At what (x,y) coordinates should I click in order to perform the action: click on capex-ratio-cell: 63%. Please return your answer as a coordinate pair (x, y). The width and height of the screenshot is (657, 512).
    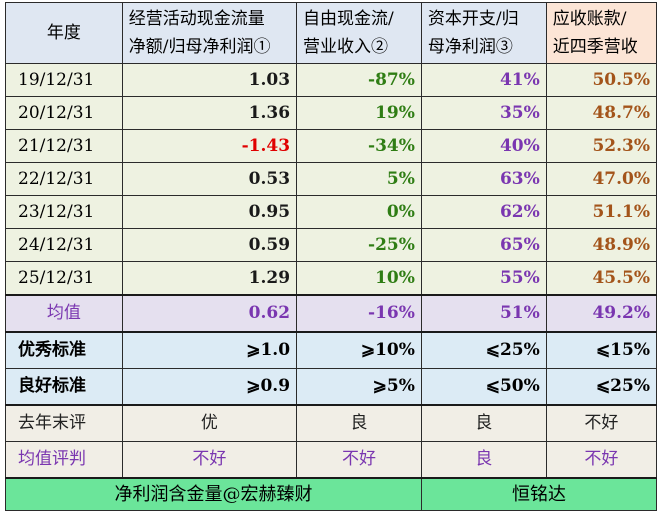
    Looking at the image, I should click on (483, 179).